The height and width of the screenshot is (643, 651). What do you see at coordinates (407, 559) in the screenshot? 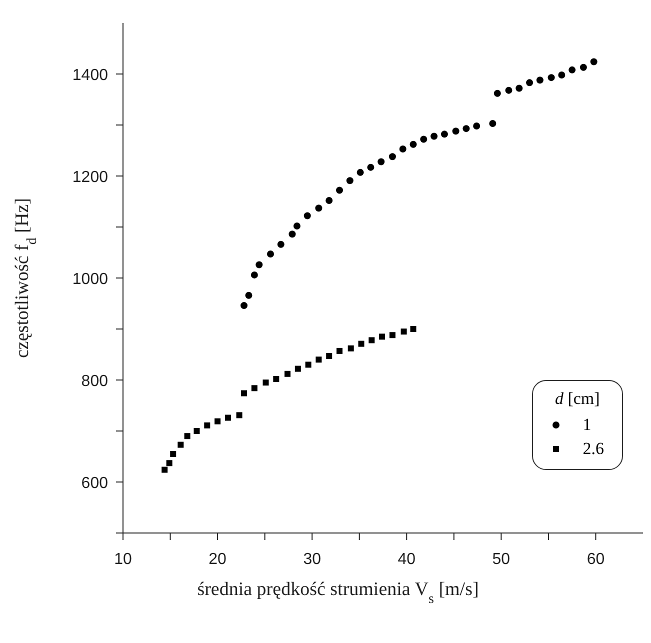
I see `x-tick-label: 40` at bounding box center [407, 559].